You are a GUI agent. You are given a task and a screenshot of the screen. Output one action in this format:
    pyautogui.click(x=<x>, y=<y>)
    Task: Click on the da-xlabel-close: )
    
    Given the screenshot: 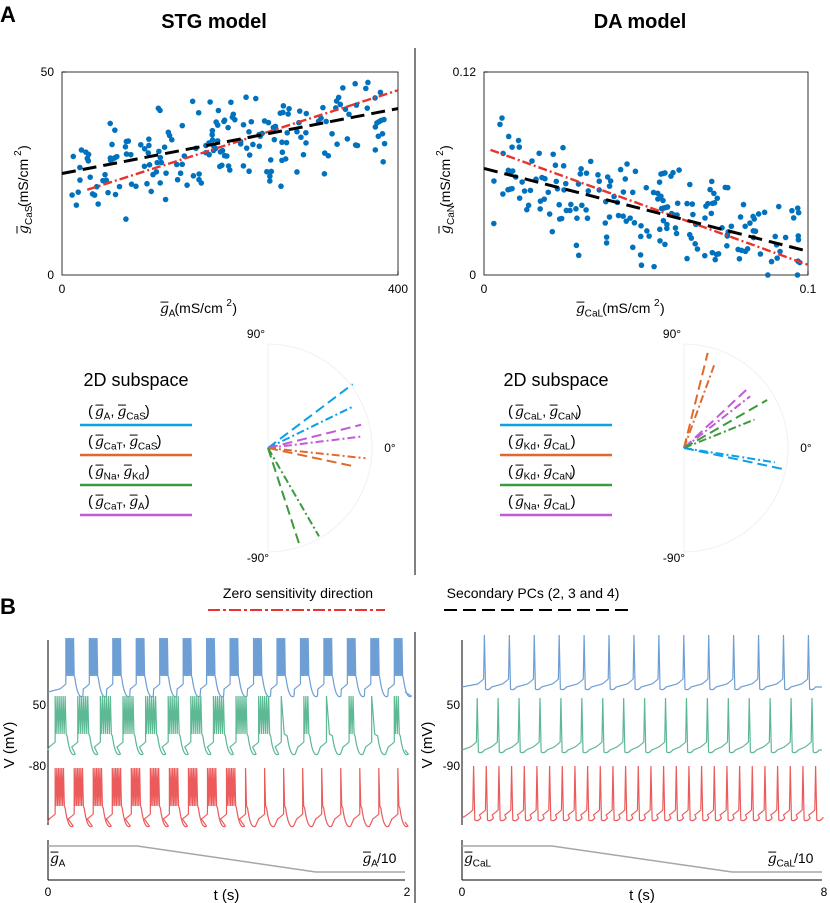 What is the action you would take?
    pyautogui.click(x=662, y=308)
    